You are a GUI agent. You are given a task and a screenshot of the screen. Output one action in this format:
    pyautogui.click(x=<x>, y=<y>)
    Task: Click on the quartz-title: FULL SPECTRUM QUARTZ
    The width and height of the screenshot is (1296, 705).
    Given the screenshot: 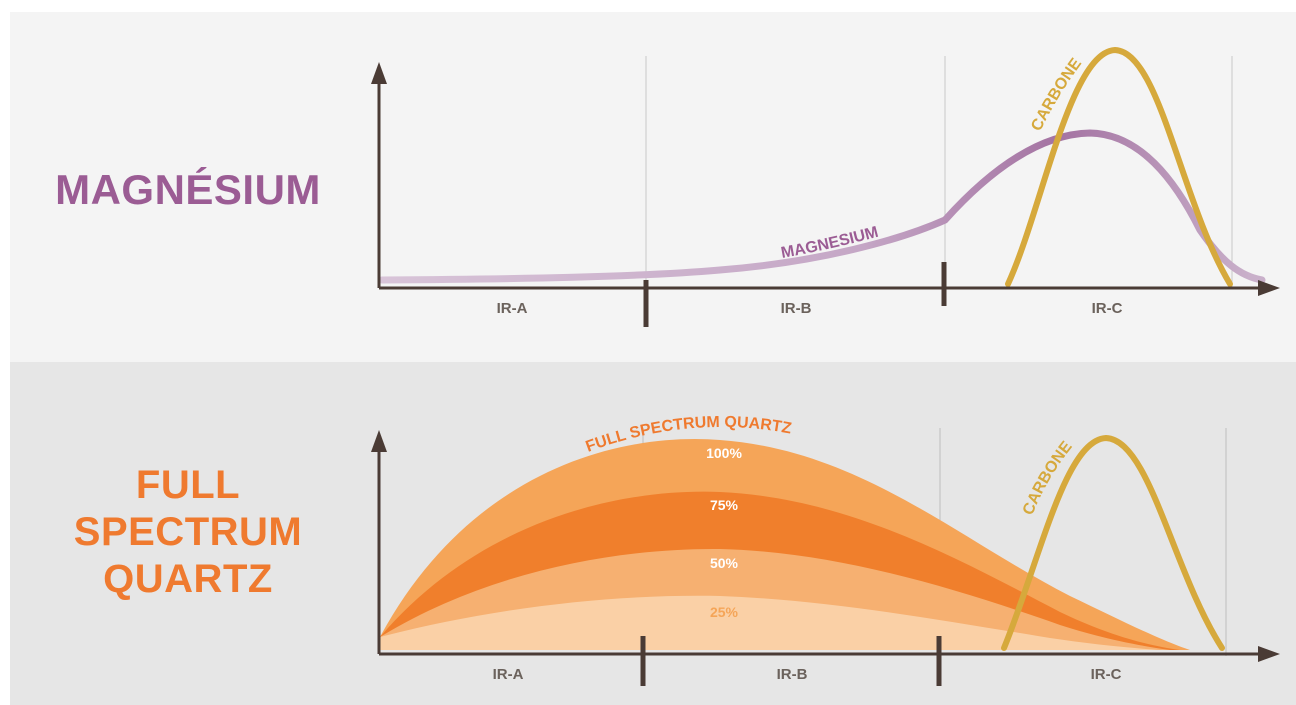 What is the action you would take?
    pyautogui.click(x=188, y=532)
    